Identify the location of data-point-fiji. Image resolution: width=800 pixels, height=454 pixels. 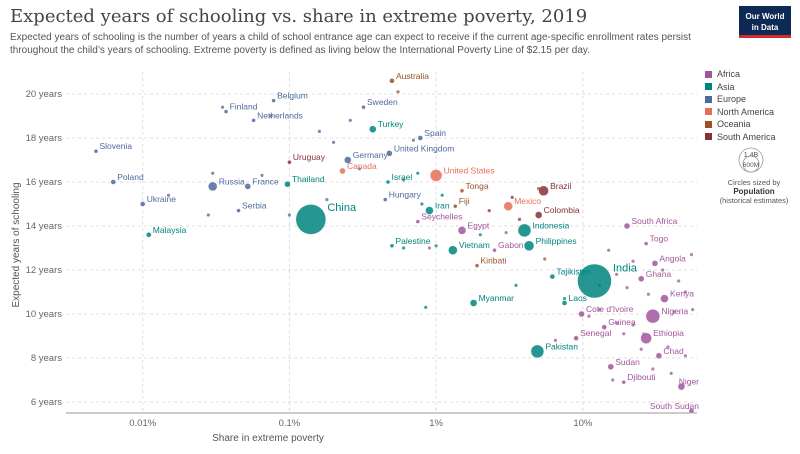
(455, 206).